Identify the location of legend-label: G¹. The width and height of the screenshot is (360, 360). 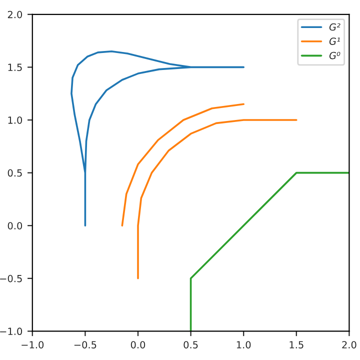
(334, 41).